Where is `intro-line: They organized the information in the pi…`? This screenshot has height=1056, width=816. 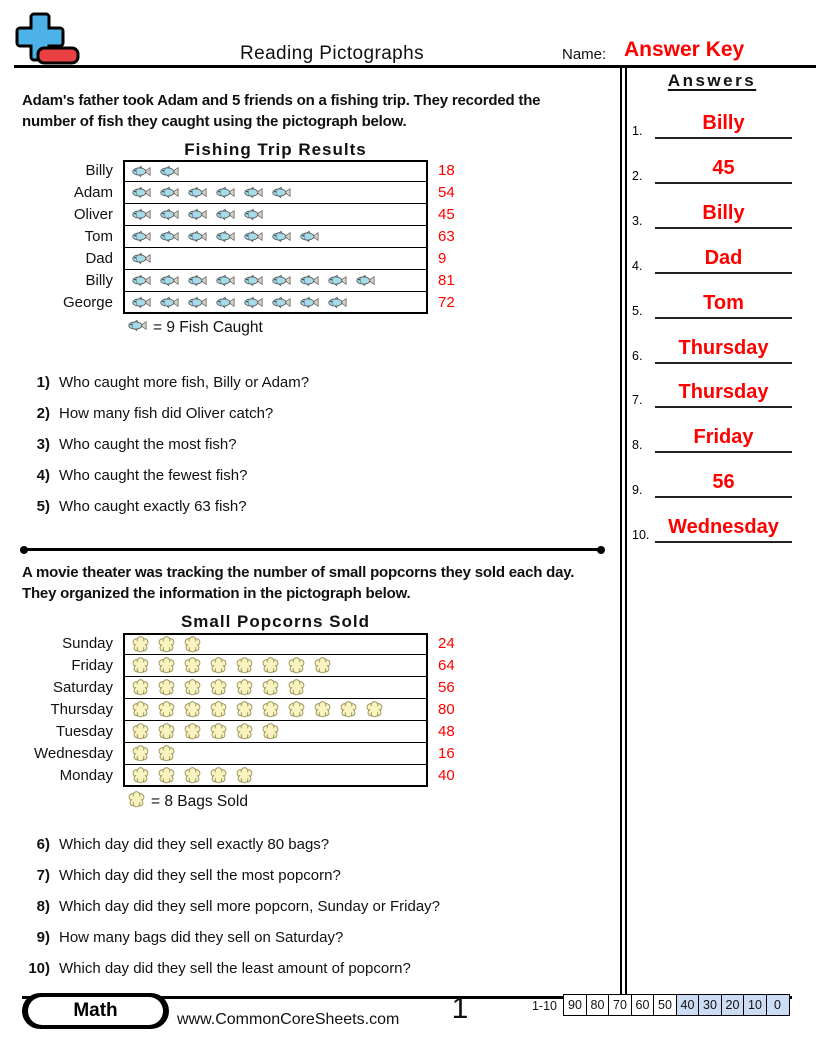
intro-line: They organized the information in the pi… is located at coordinates (216, 593).